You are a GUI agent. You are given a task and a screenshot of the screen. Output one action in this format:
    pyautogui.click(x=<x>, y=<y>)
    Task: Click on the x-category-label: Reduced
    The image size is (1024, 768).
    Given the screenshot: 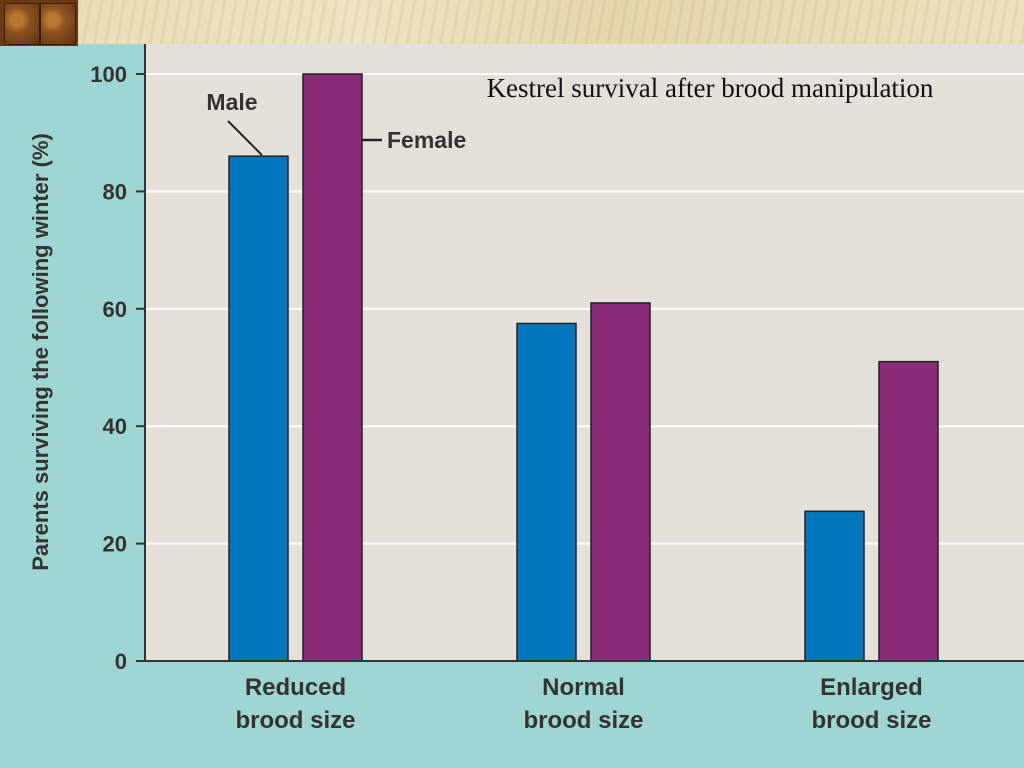 What is the action you would take?
    pyautogui.click(x=295, y=687)
    